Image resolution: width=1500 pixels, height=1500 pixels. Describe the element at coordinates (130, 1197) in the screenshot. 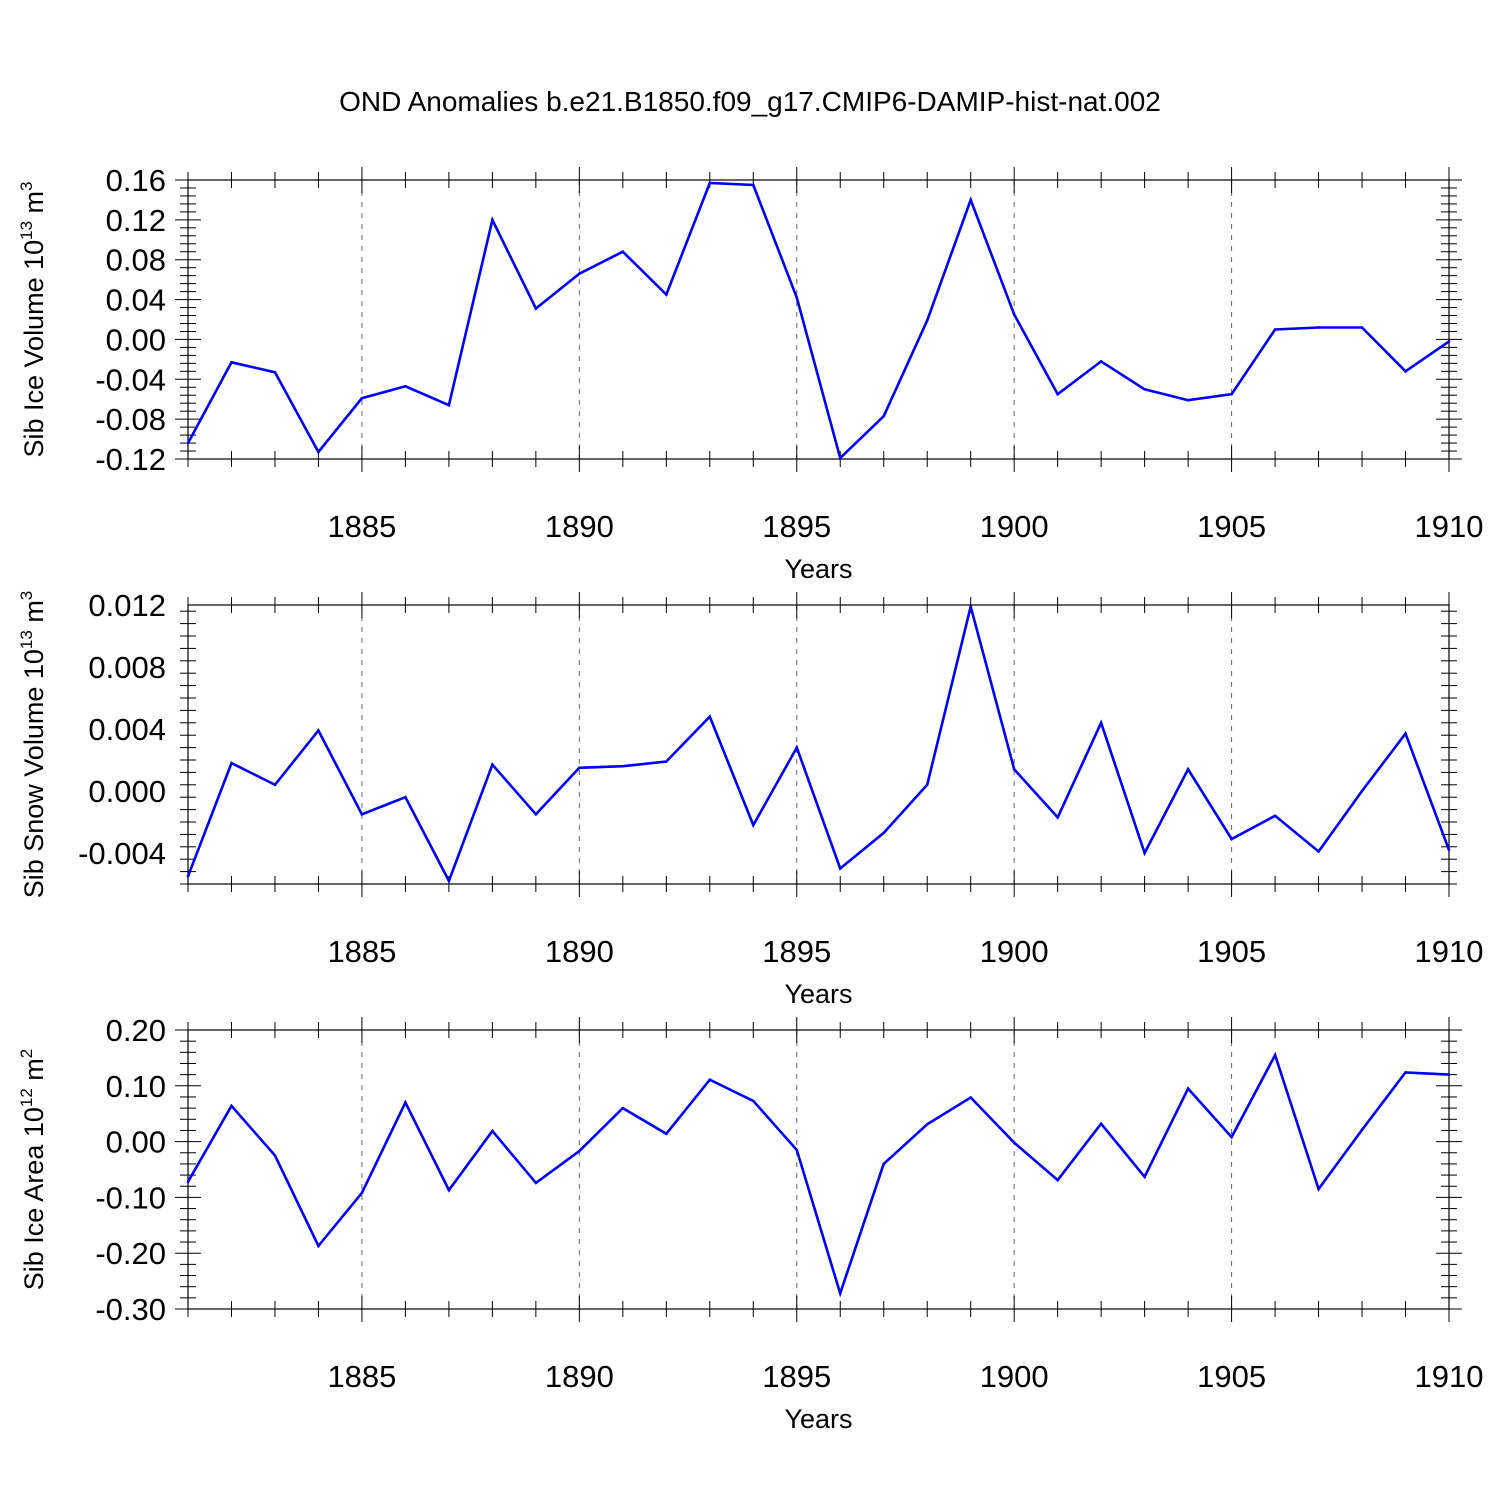

I see `y-tick-label: -0.10` at that location.